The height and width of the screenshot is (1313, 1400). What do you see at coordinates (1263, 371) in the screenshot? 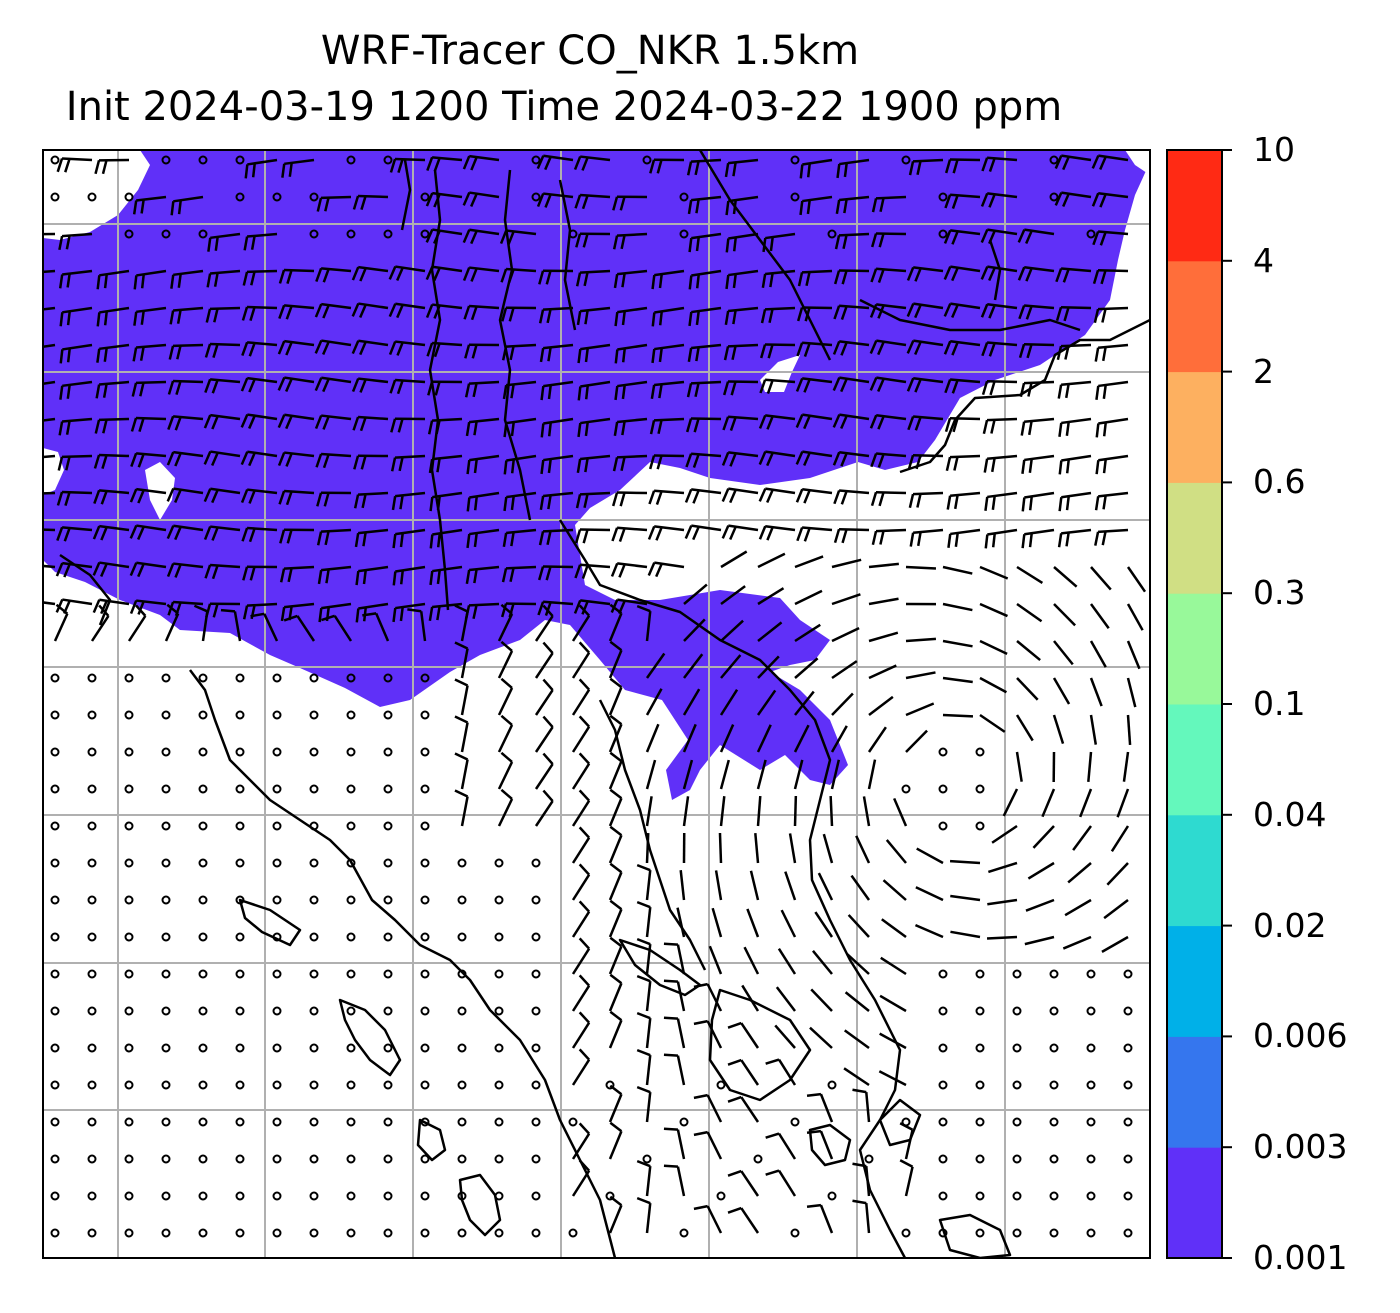
I see `colorbar-tick-label: 2` at bounding box center [1263, 371].